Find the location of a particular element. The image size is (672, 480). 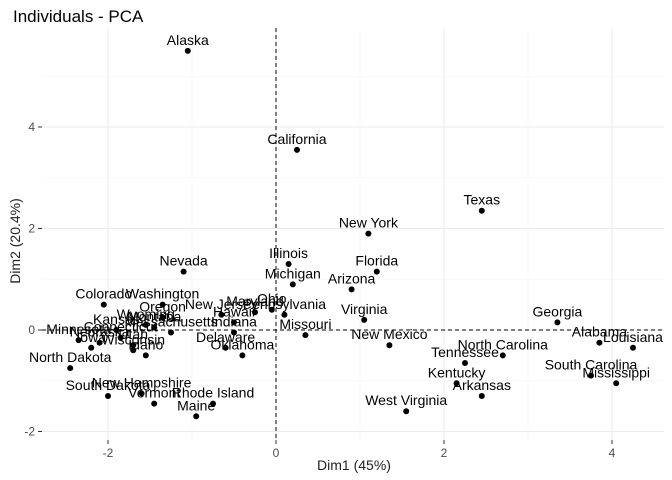

point-label: Florida is located at coordinates (376, 261).